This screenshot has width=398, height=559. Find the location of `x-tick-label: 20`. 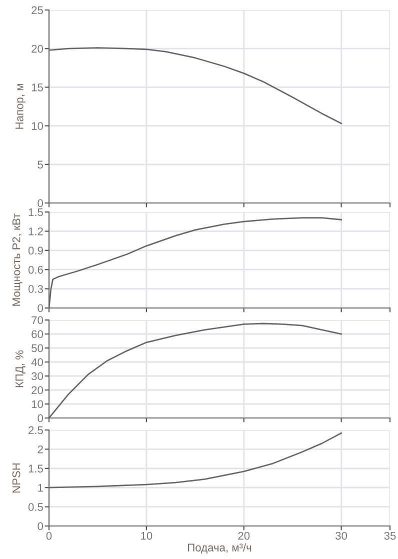

x-tick-label: 20 is located at coordinates (244, 536).